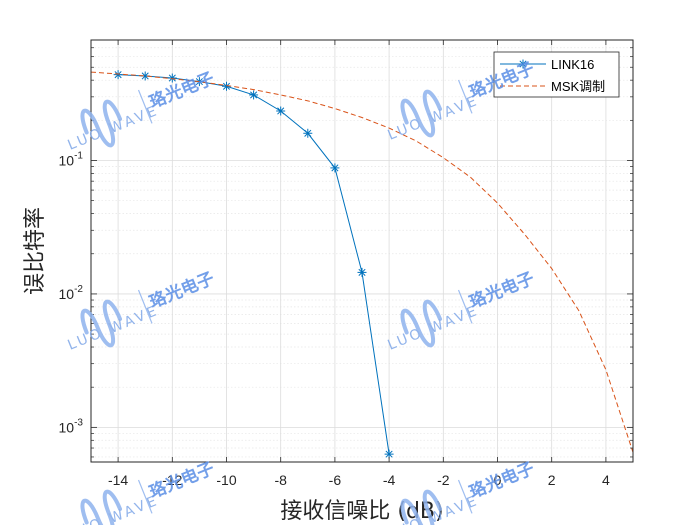 Image resolution: width=700 pixels, height=525 pixels. I want to click on legend-label-link16: LINK16, so click(572, 64).